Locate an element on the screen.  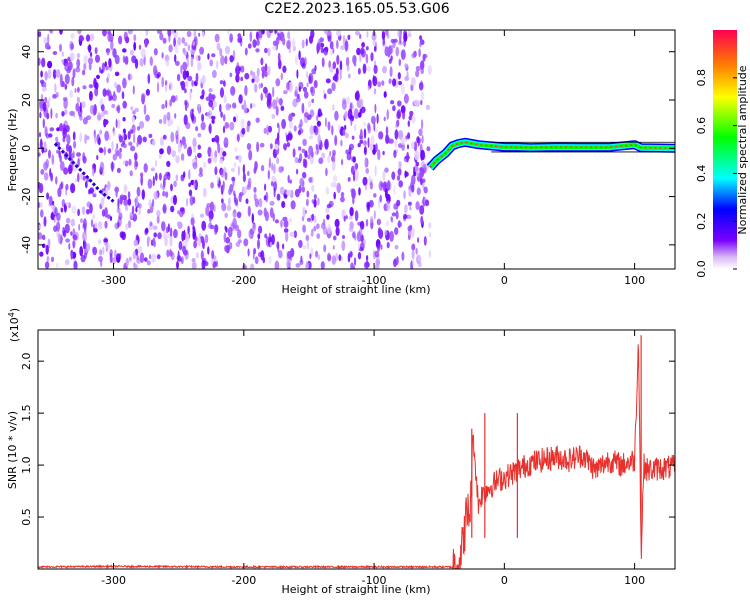
snr-multiplier: (x104) is located at coordinates (14, 325).